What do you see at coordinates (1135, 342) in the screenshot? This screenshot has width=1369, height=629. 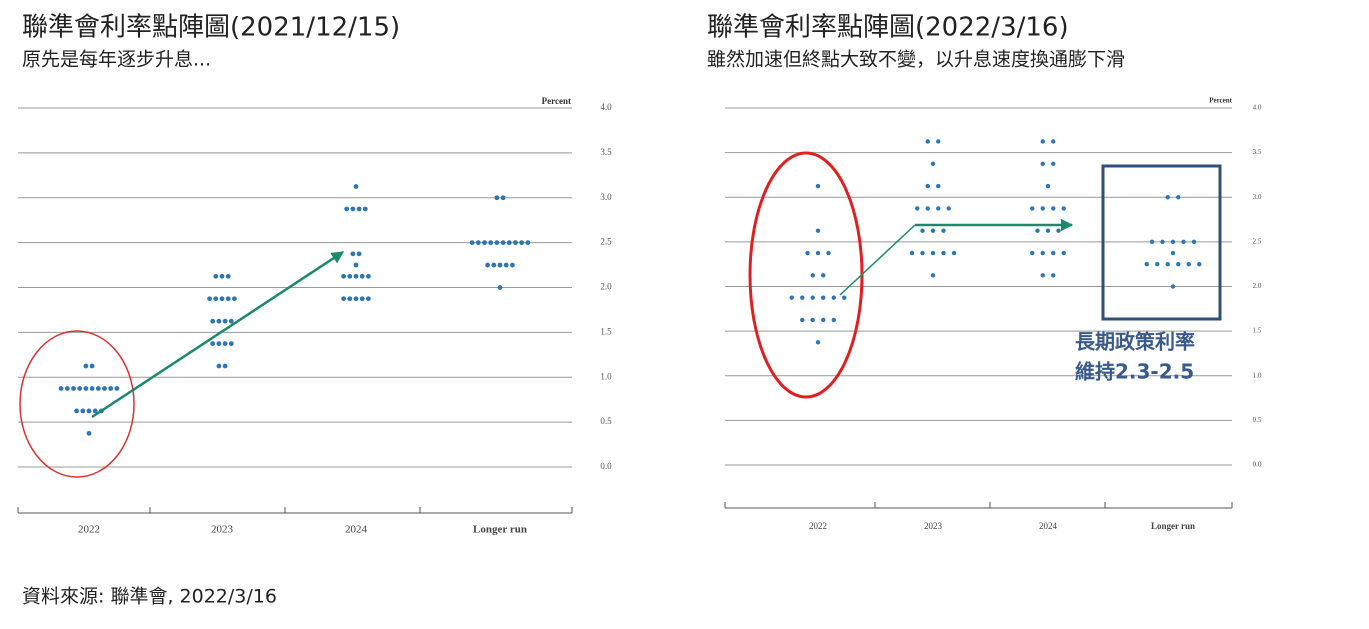 I see `annotation: 長期政策利率` at bounding box center [1135, 342].